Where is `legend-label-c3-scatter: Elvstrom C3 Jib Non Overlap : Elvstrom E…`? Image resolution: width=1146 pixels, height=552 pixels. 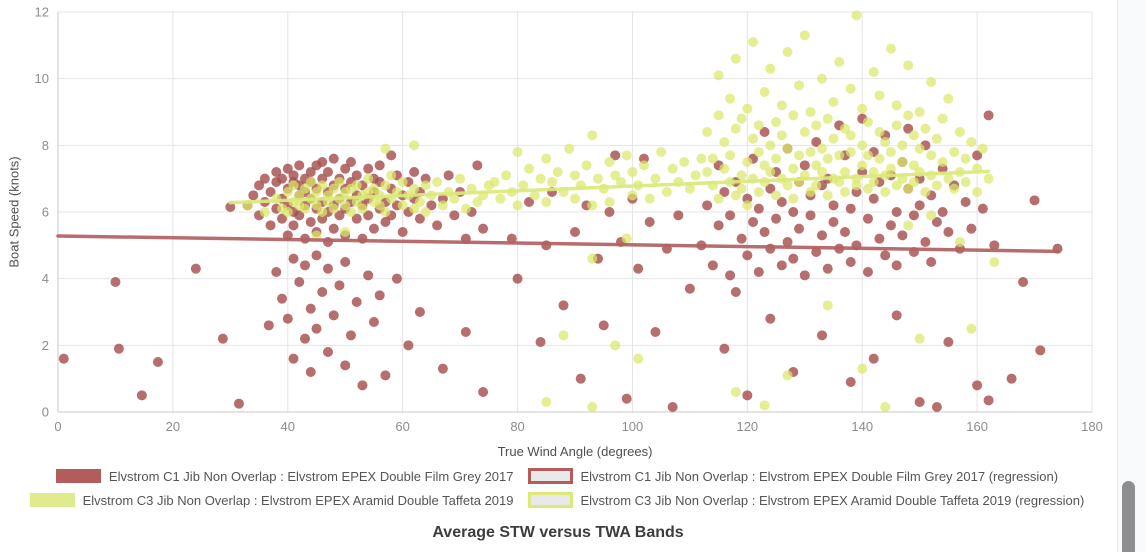 legend-label-c3-scatter: Elvstrom C3 Jib Non Overlap : Elvstrom E… is located at coordinates (298, 500).